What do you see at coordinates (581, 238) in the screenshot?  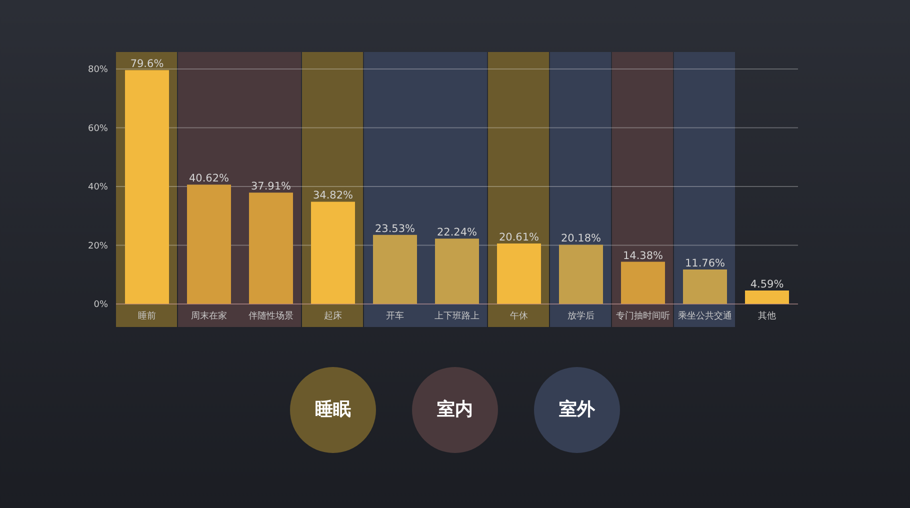 I see `data-label: 20.18%` at bounding box center [581, 238].